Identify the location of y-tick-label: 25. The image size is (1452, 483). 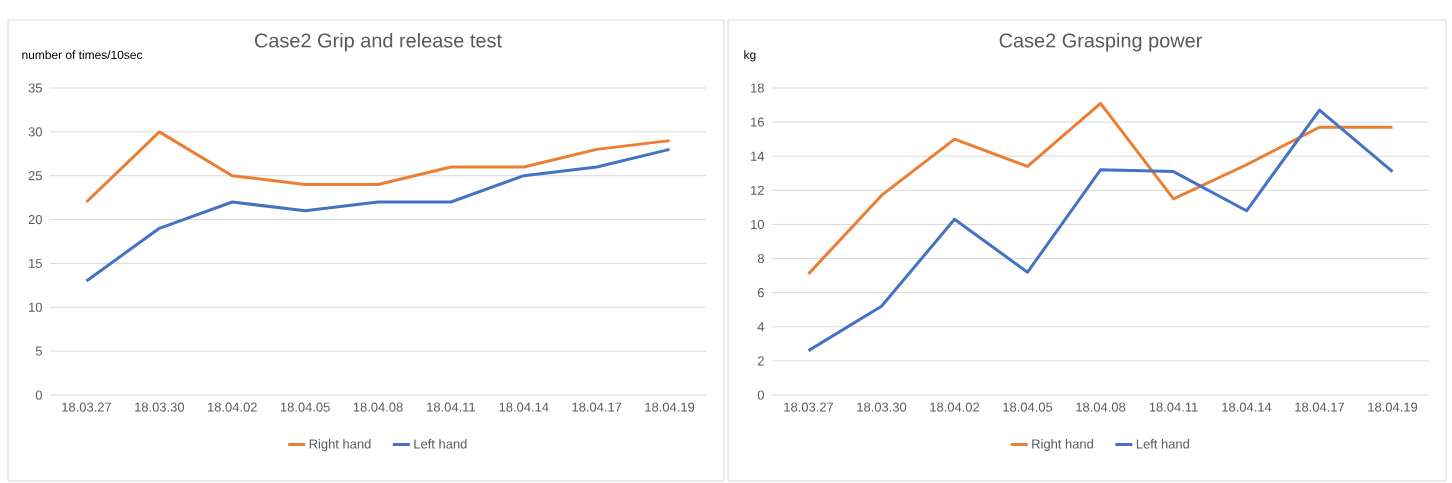
(35, 176).